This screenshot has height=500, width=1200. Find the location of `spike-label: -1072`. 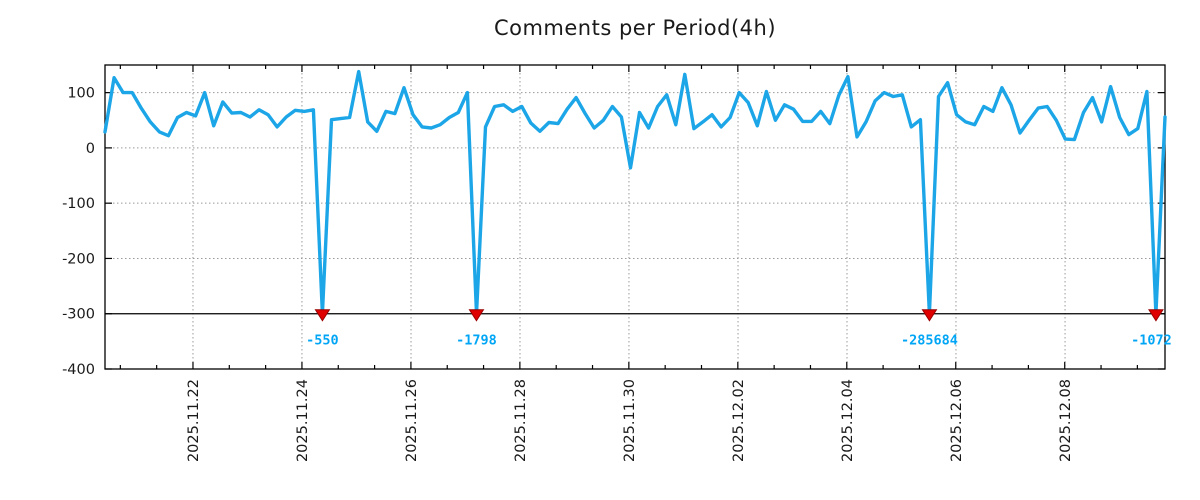

spike-label: -1072 is located at coordinates (1151, 341).